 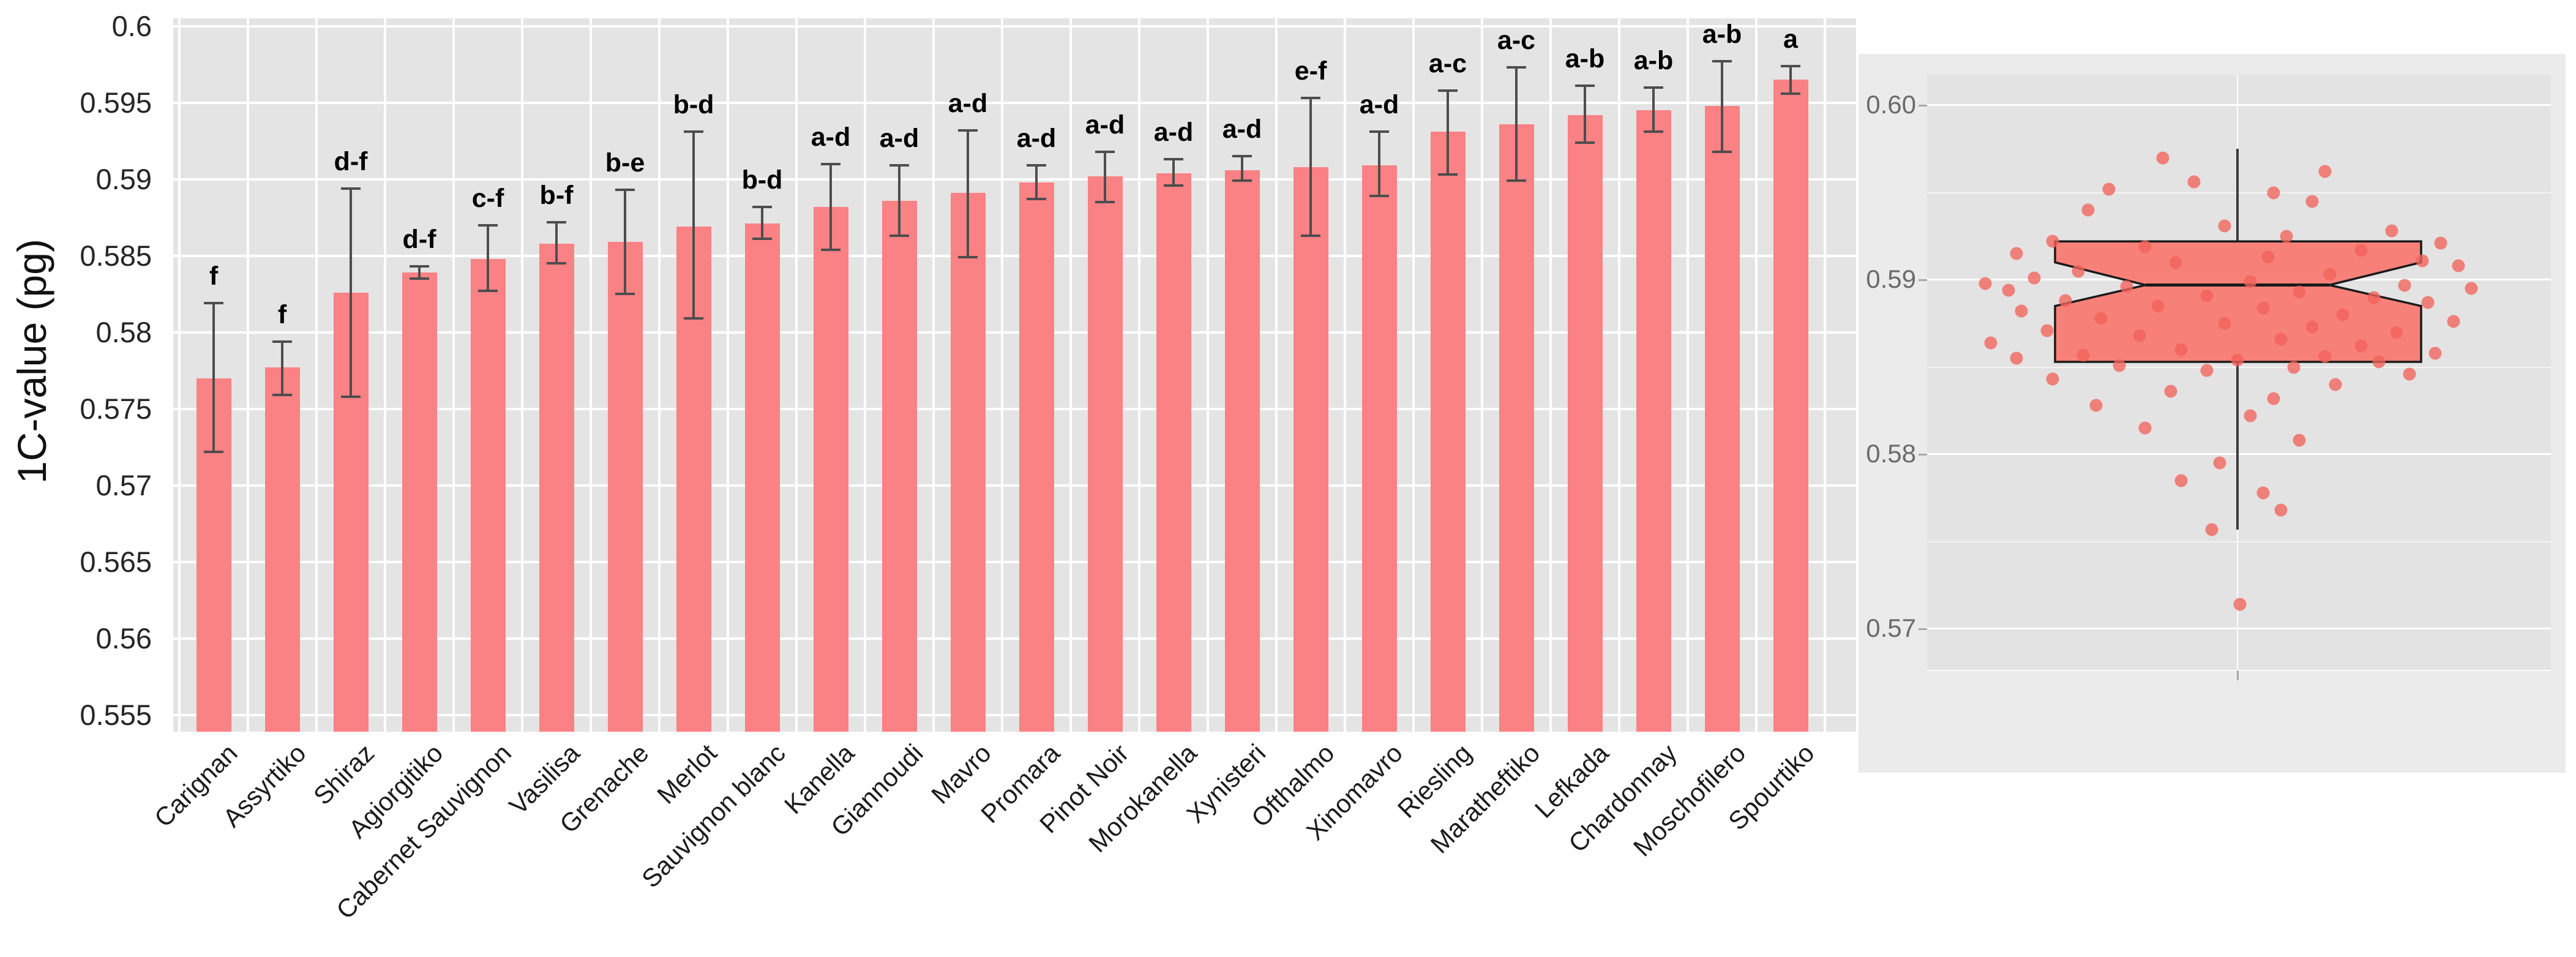 What do you see at coordinates (488, 495) in the screenshot?
I see `bar-cabernet-sauvignon` at bounding box center [488, 495].